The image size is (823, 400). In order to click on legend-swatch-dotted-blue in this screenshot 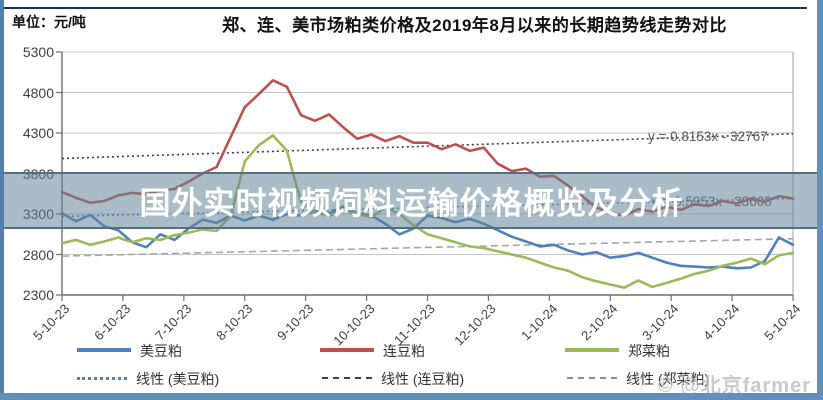, I will do `click(102, 378)`.